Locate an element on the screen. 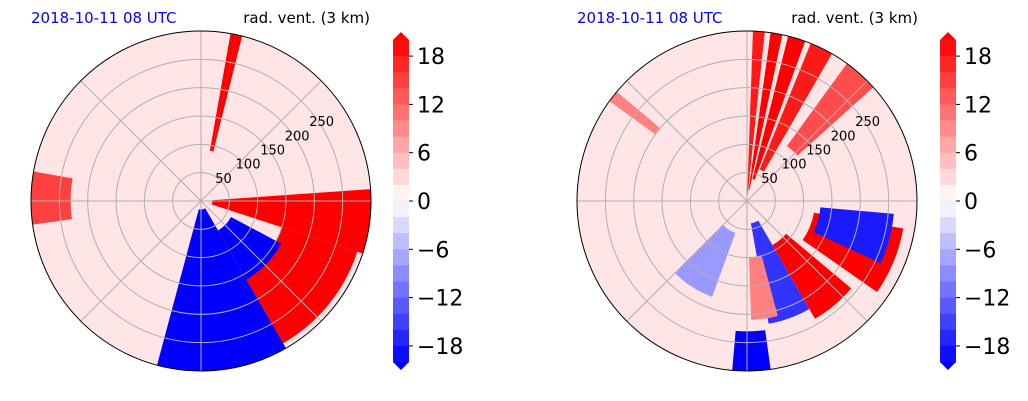  colorbar-tick-label-0: 18 is located at coordinates (431, 57).